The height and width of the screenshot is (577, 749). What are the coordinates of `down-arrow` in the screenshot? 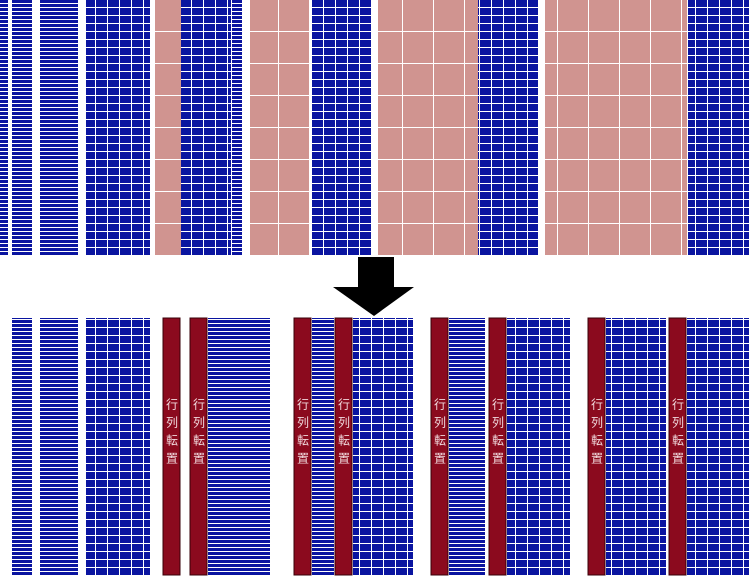 It's located at (373, 286).